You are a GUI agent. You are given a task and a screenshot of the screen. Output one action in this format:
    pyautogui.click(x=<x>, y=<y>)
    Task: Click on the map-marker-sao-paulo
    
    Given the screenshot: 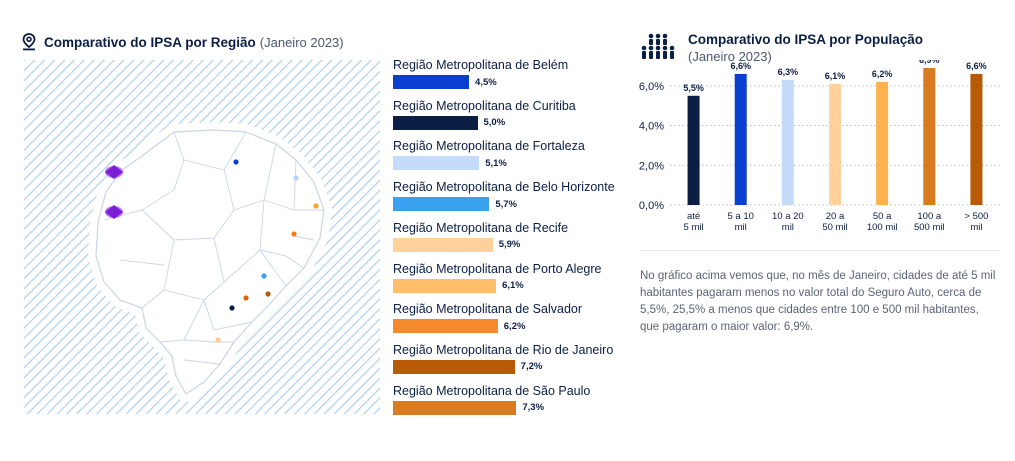 What is the action you would take?
    pyautogui.click(x=246, y=298)
    